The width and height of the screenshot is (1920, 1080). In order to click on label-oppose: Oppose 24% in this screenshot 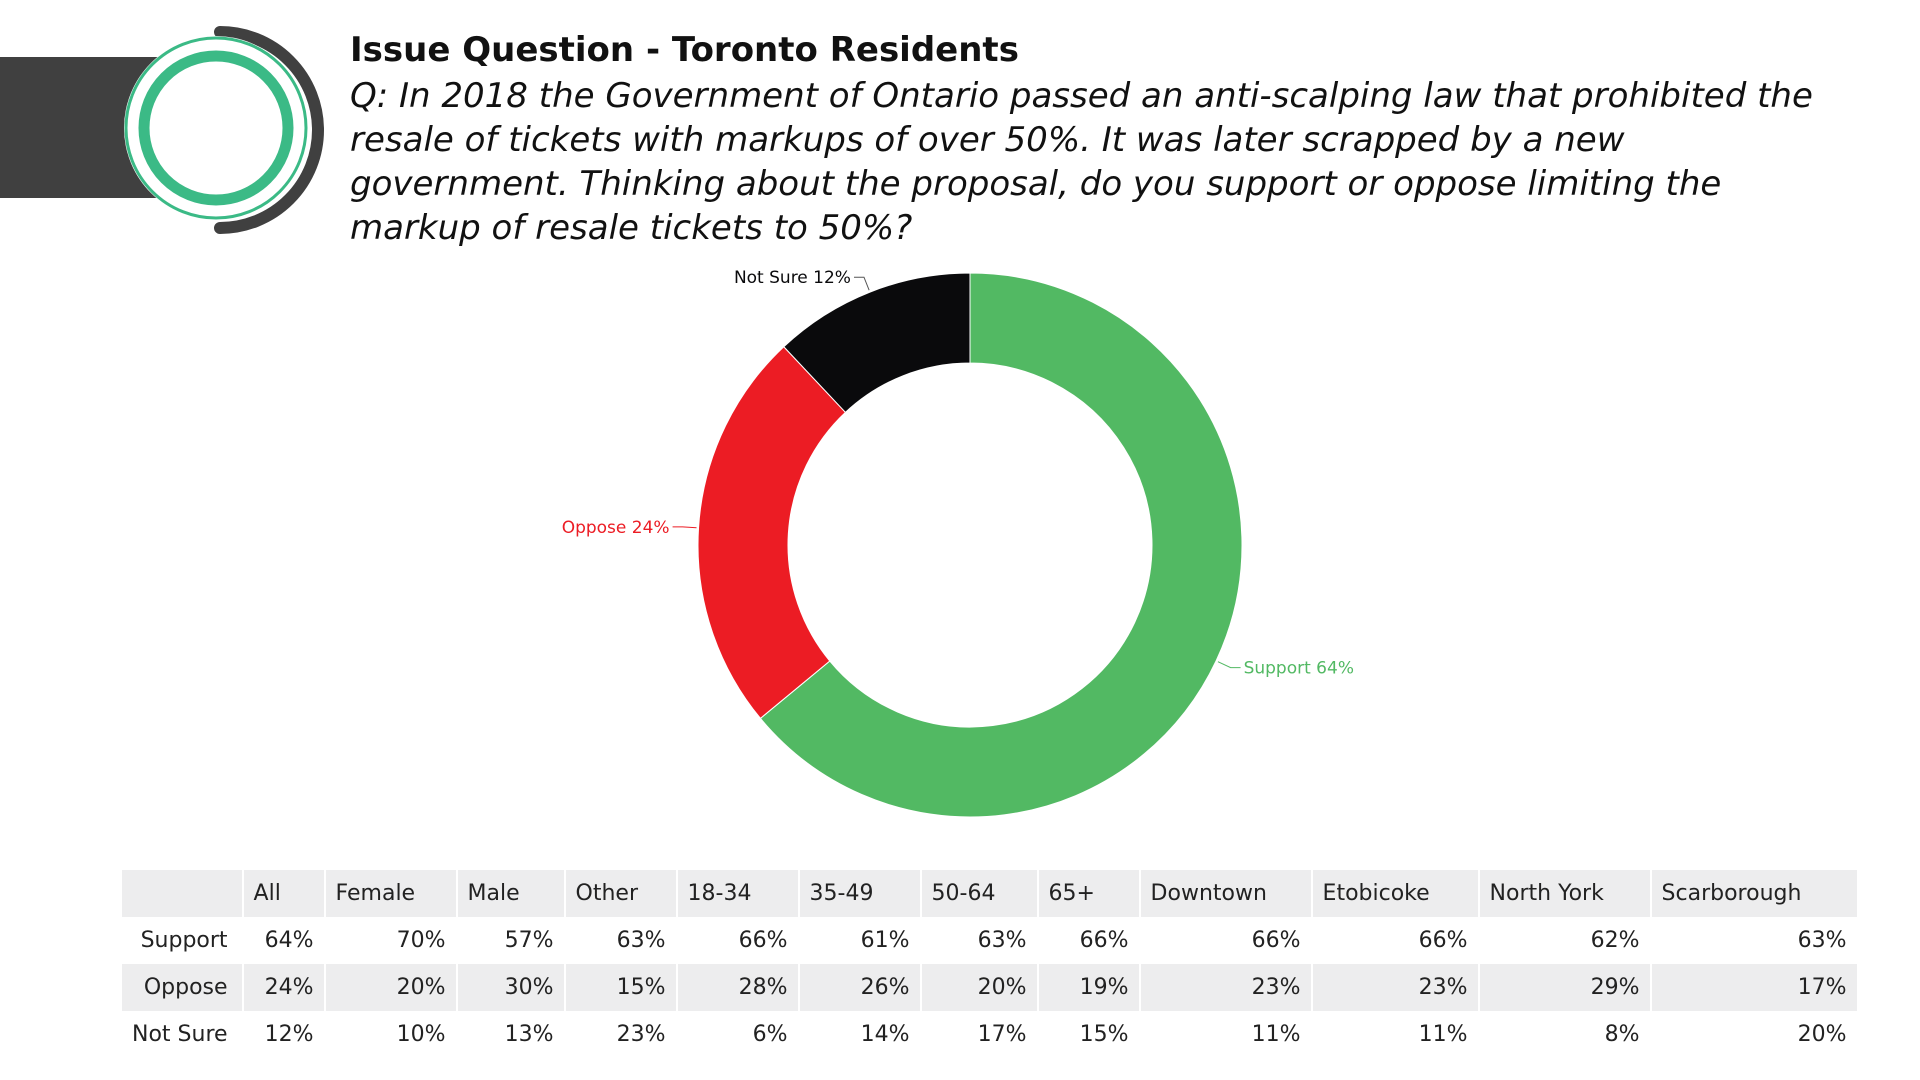, I will do `click(616, 528)`.